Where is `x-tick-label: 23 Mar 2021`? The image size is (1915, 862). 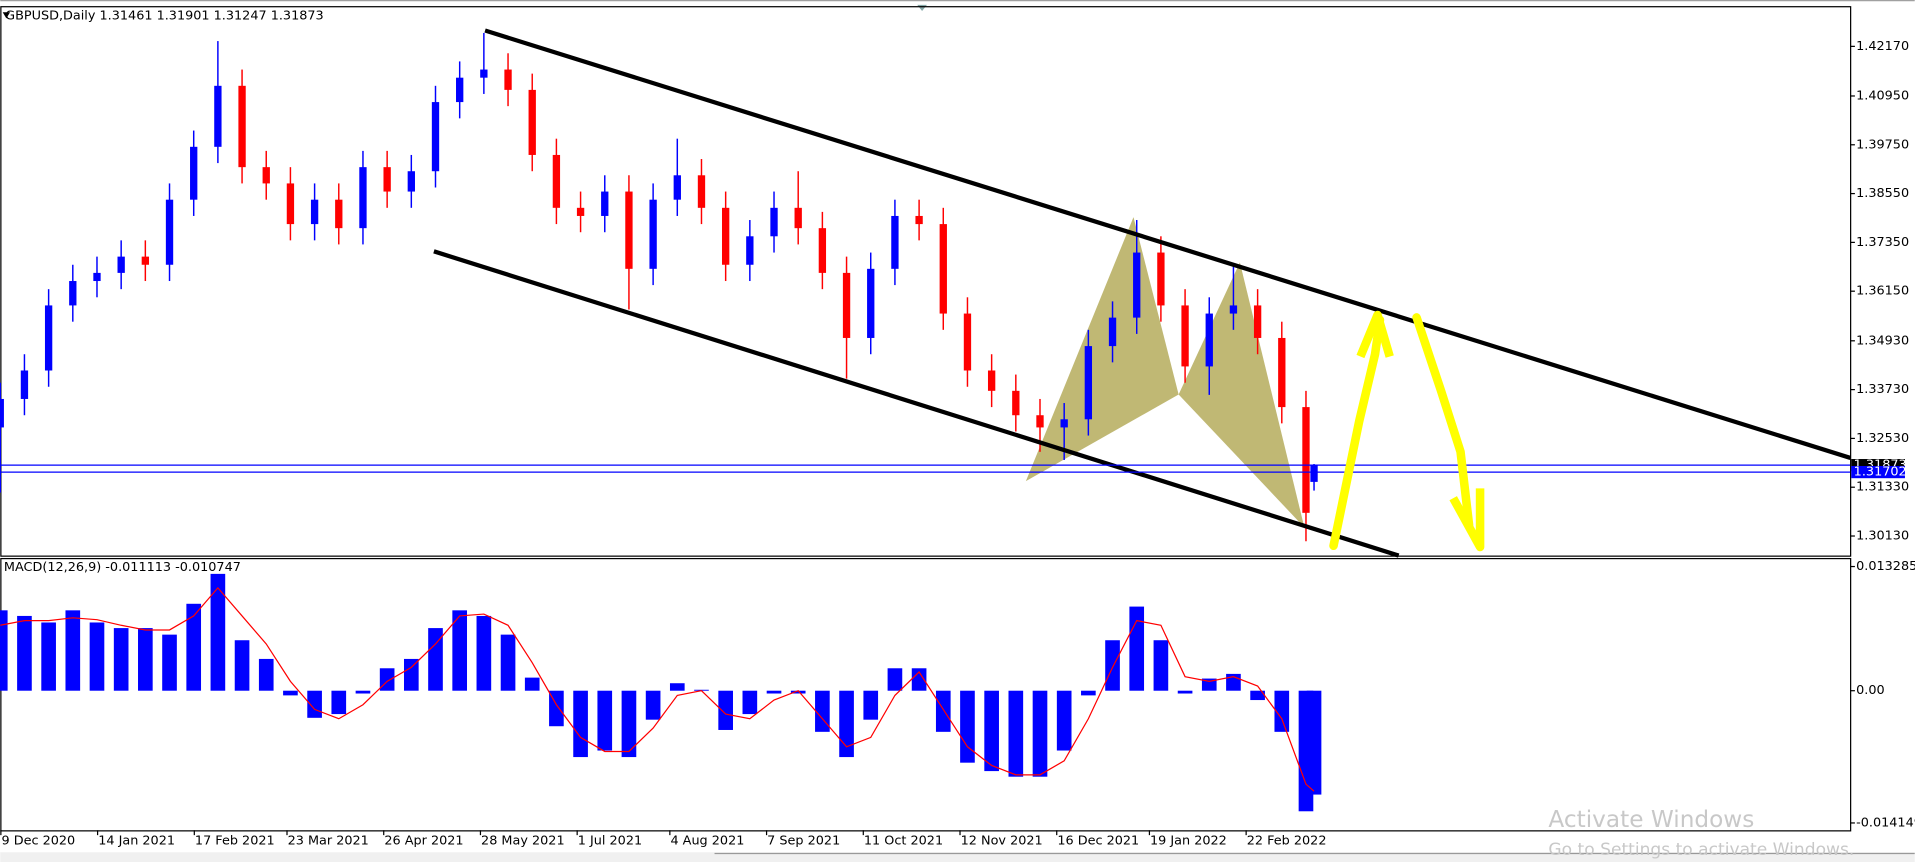 x-tick-label: 23 Mar 2021 is located at coordinates (328, 841).